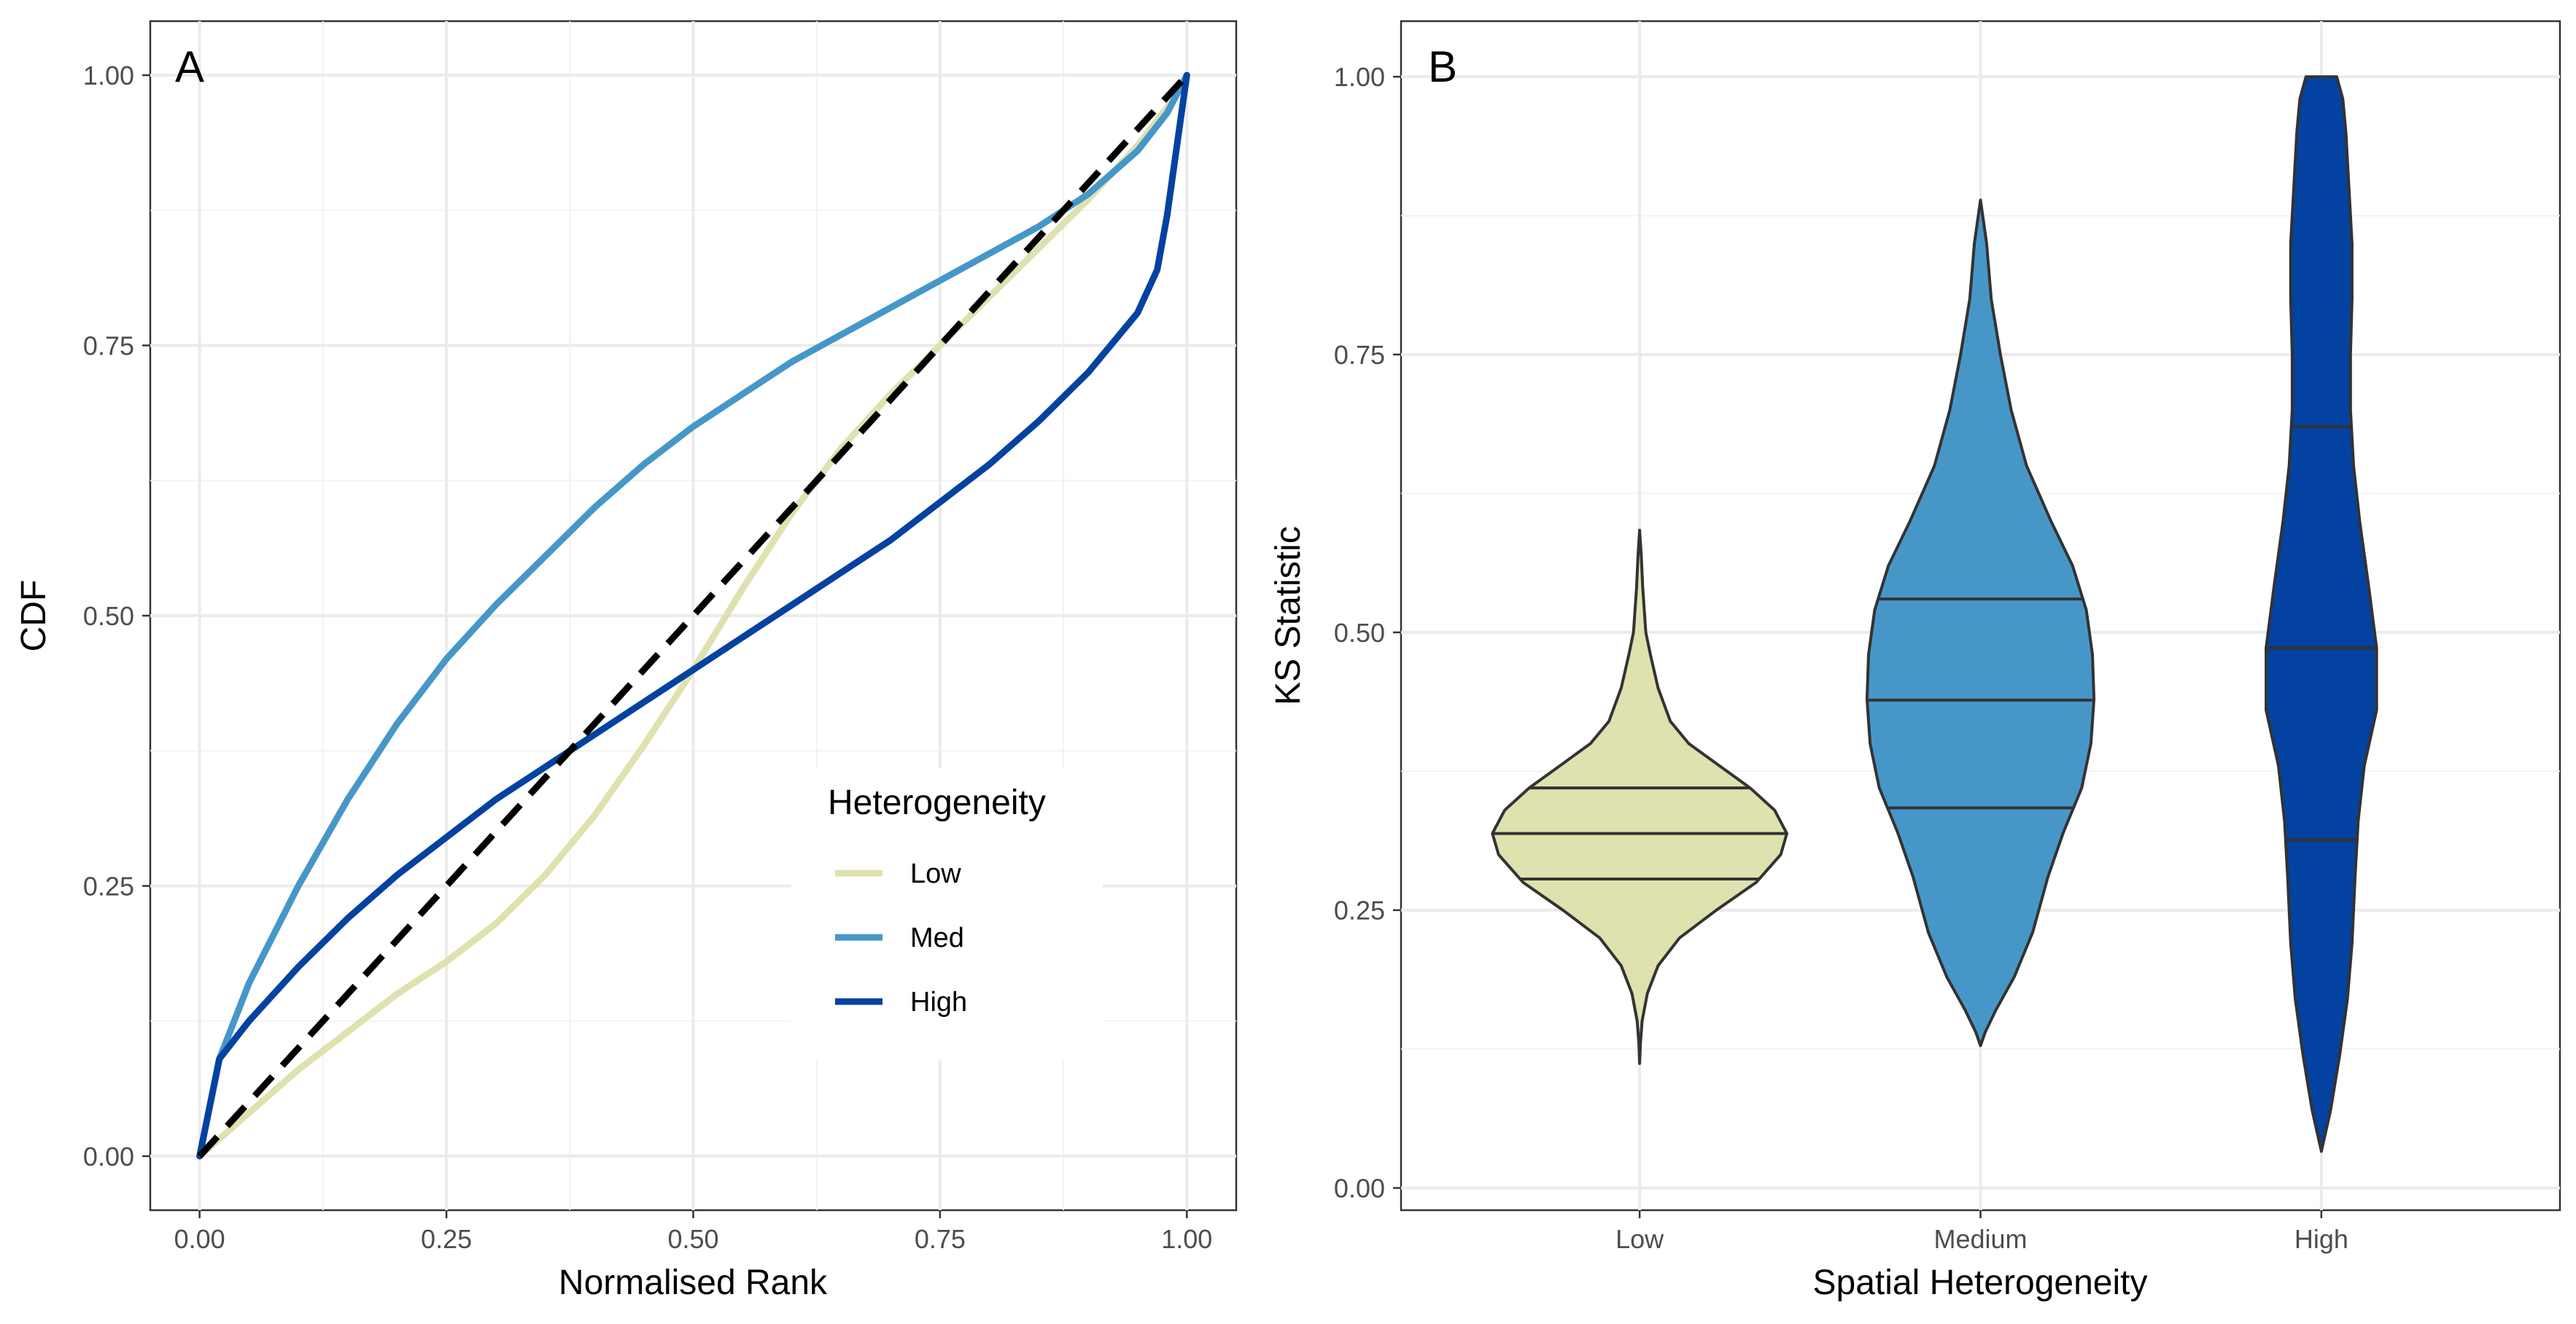 The image size is (2576, 1324). I want to click on panel-b-x-axis-title: Spatial Heterogeneity, so click(1981, 1282).